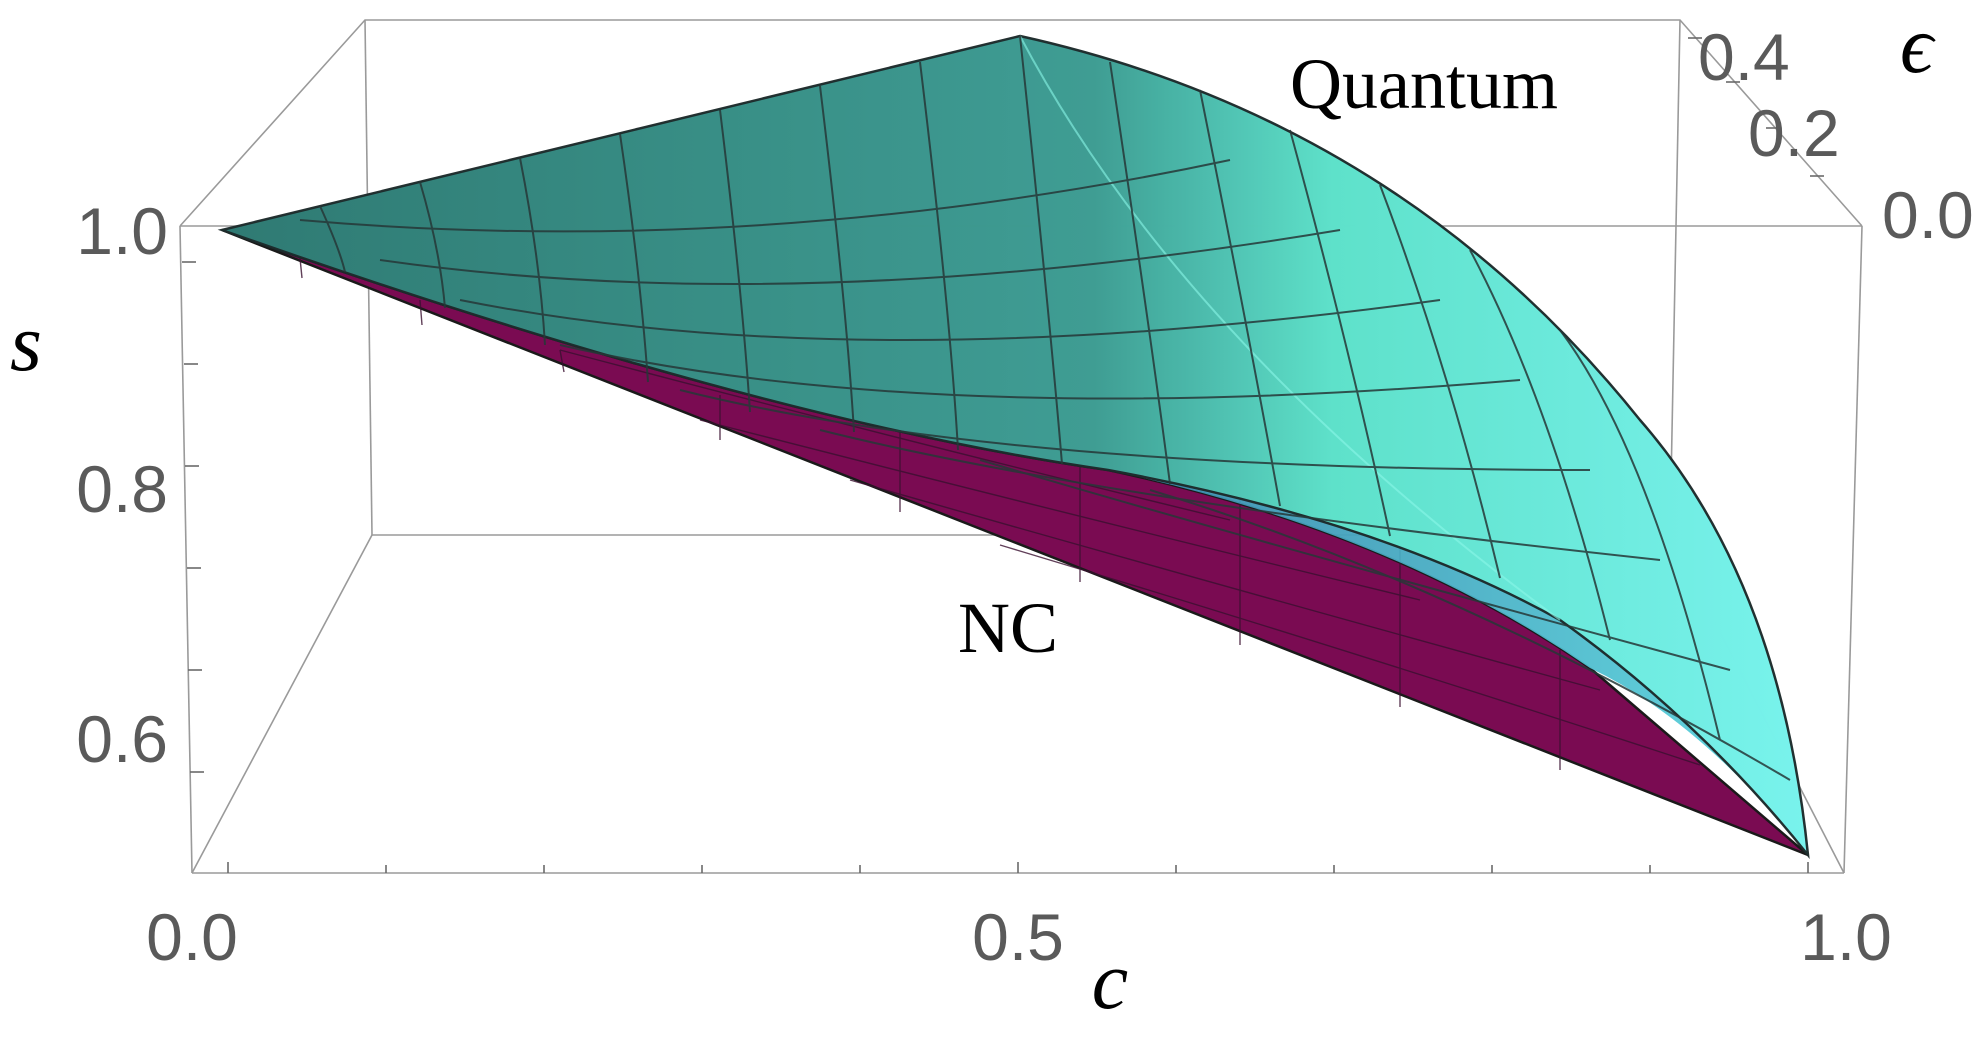  I want to click on epsilon-axis-ticks: 0.4 0.2 0.0, so click(1836, 136).